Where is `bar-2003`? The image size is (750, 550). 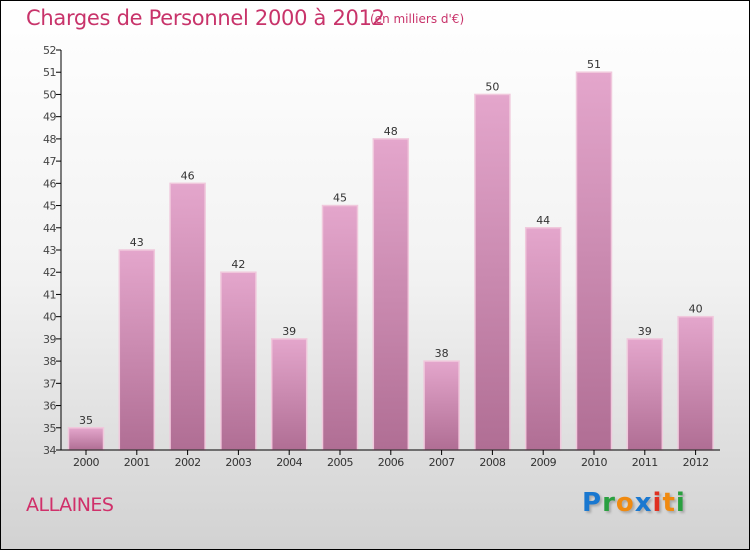
bar-2003 is located at coordinates (238, 361).